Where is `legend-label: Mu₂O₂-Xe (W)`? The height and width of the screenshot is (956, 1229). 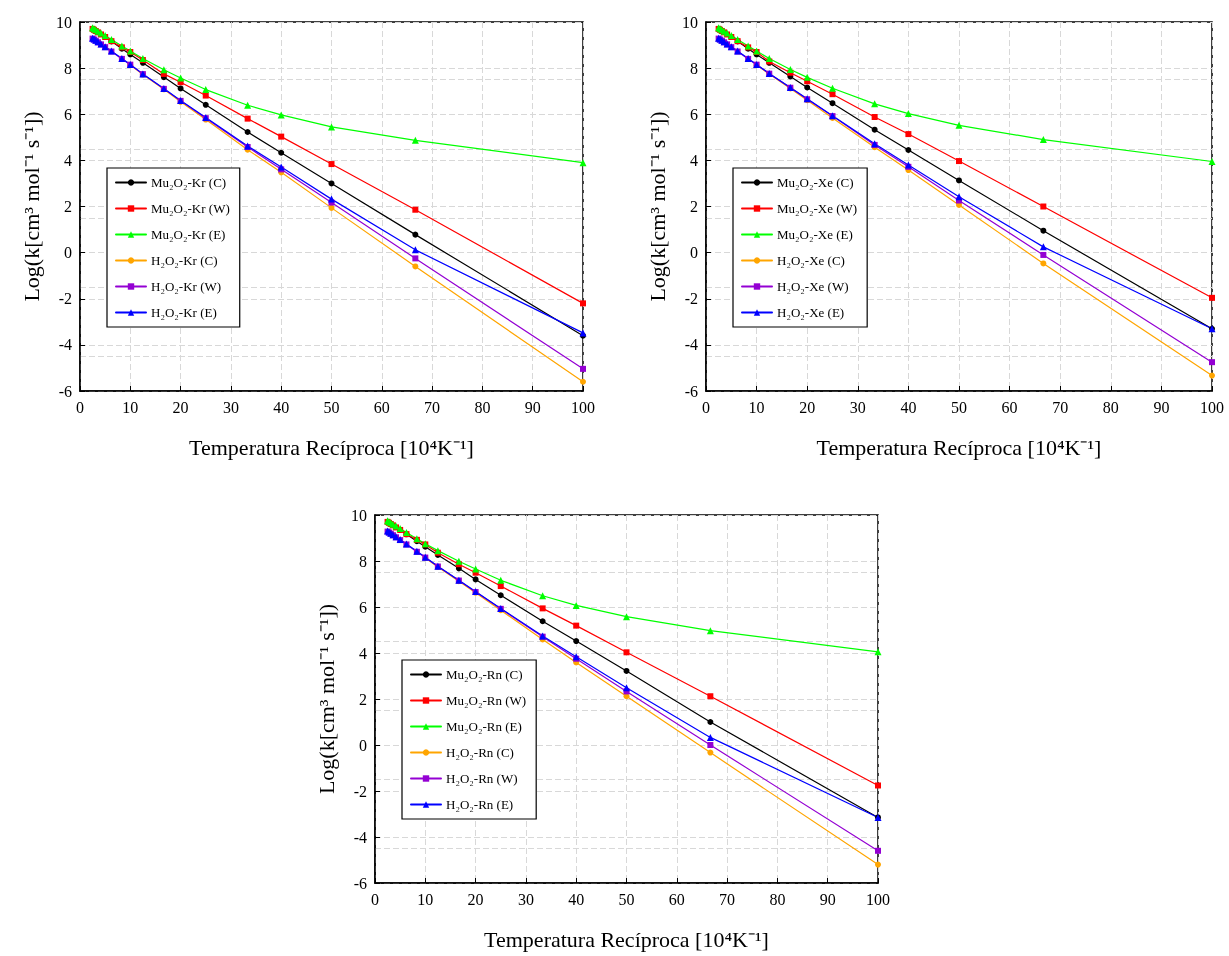 legend-label: Mu₂O₂-Xe (W) is located at coordinates (817, 208).